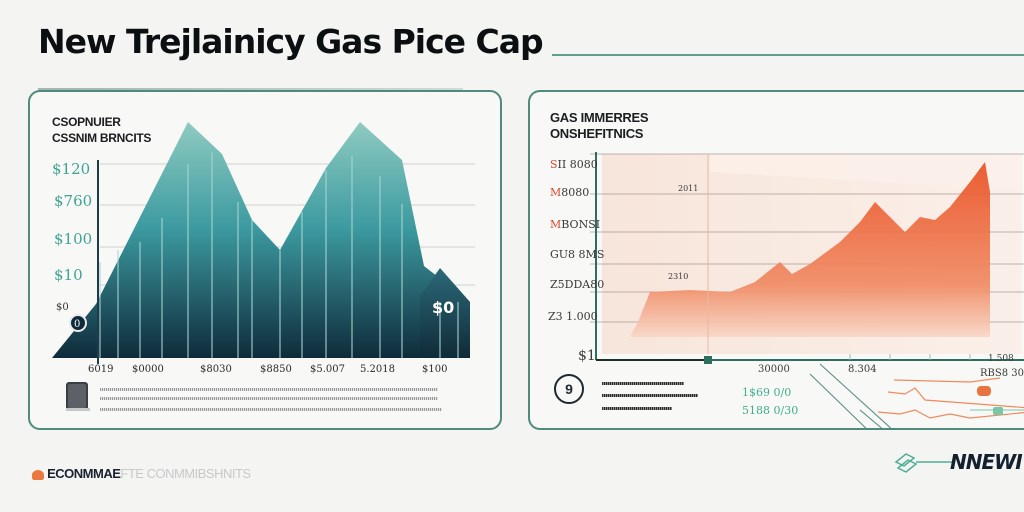  Describe the element at coordinates (71, 169) in the screenshot. I see `y-label: $120` at that location.